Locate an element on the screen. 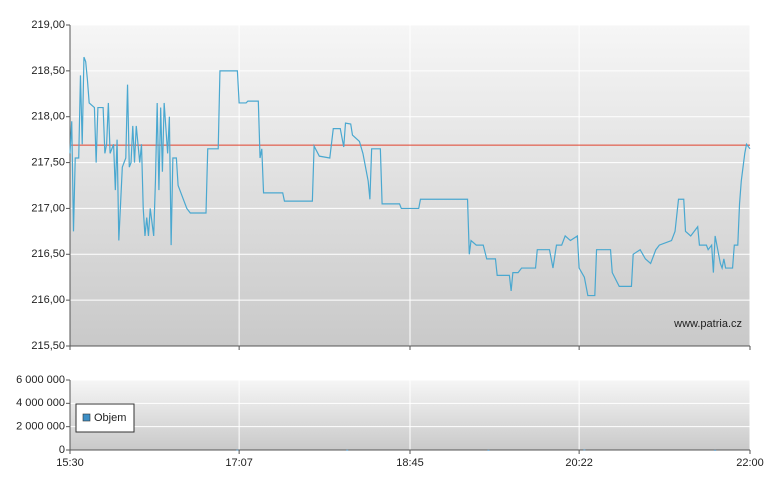  y-tick-label: 217,00 is located at coordinates (48, 208).